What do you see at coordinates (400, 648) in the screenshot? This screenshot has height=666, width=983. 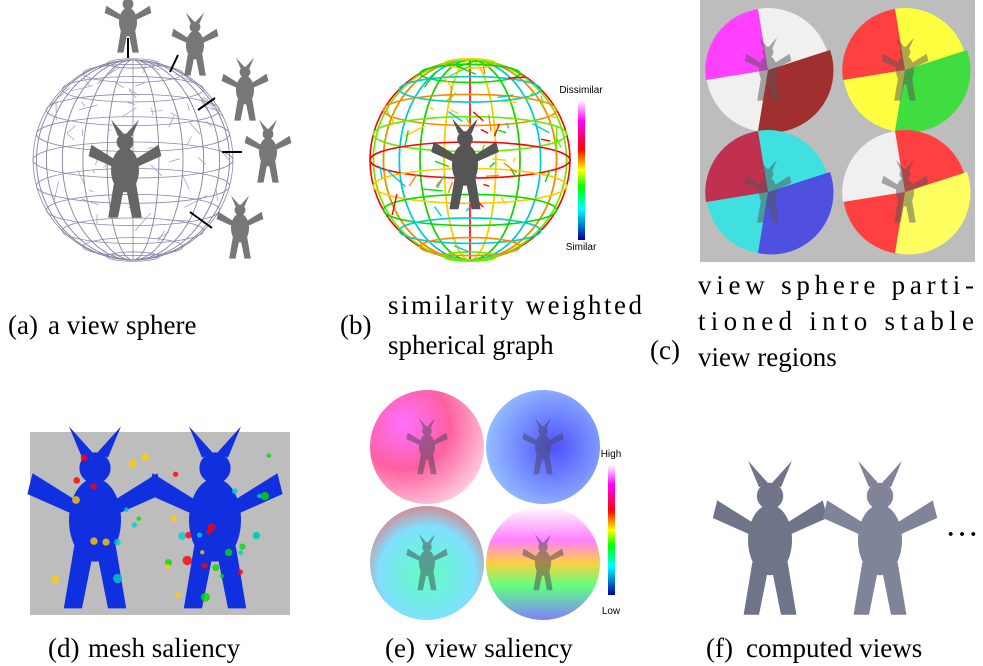 I see `caption-label: (e)` at bounding box center [400, 648].